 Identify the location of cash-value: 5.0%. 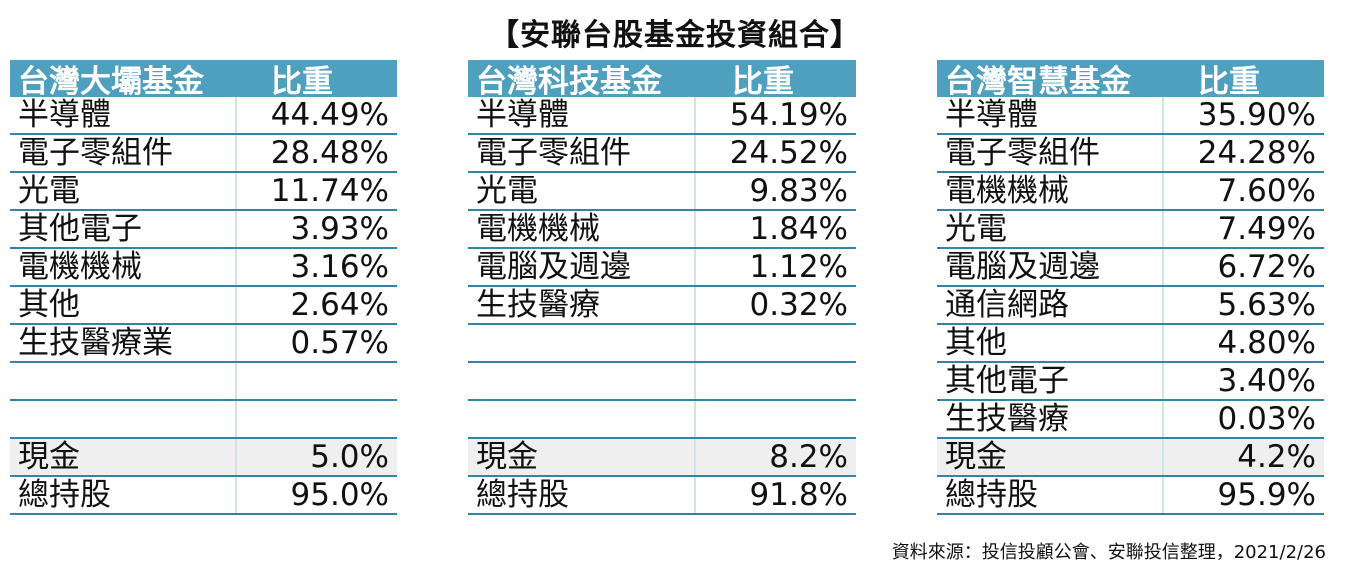
(349, 457).